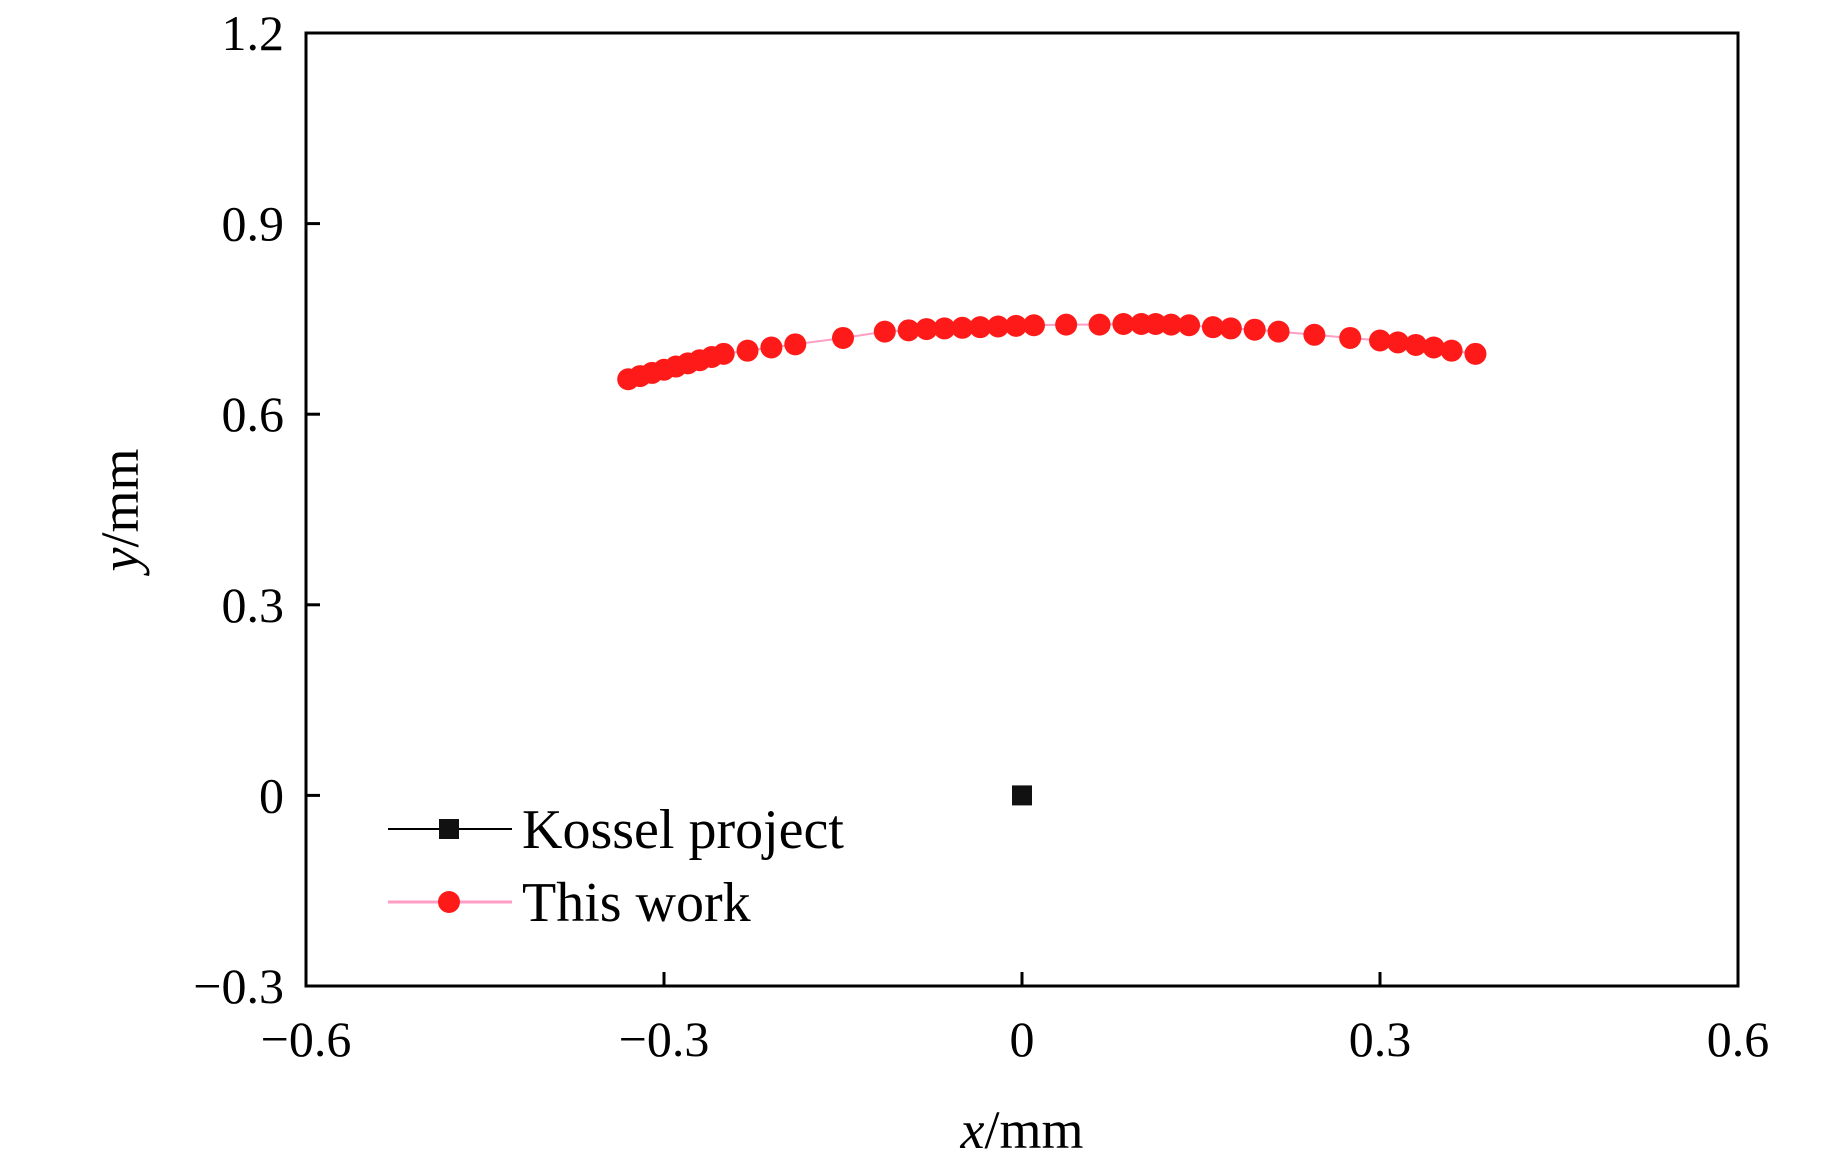 Image resolution: width=1843 pixels, height=1159 pixels. What do you see at coordinates (253, 605) in the screenshot?
I see `y-tick-label: 0.3` at bounding box center [253, 605].